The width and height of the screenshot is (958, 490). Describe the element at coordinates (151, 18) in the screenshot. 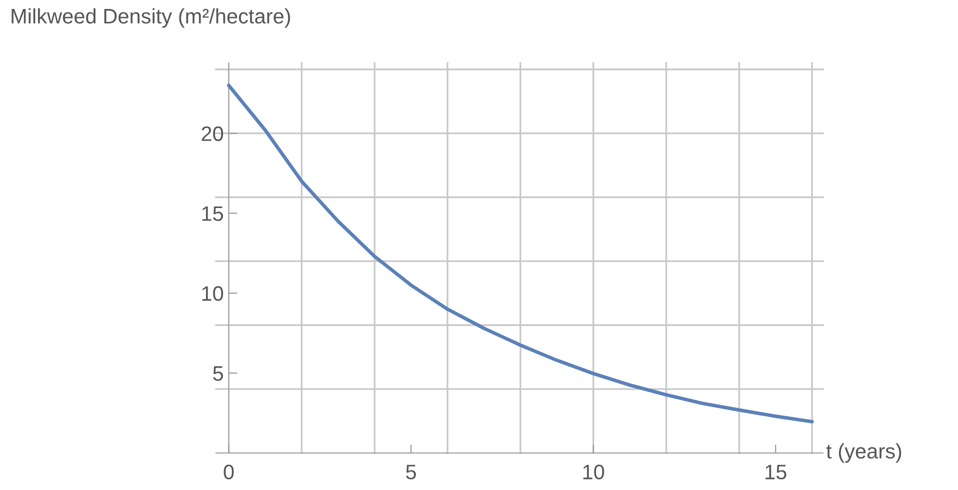

I see `y-axis-title: Milkweed Density (m²/hectare)` at that location.